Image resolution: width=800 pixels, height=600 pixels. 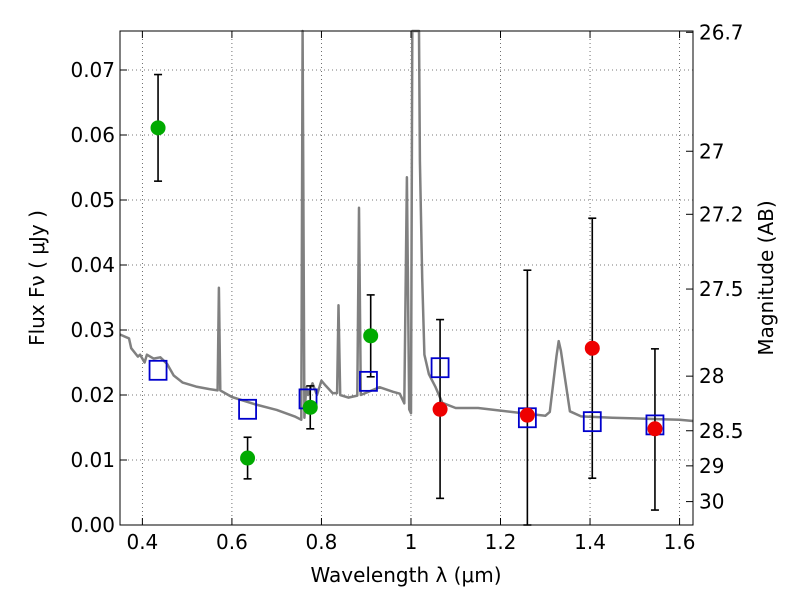 I want to click on y-tick-label: 0.03, so click(x=92, y=330).